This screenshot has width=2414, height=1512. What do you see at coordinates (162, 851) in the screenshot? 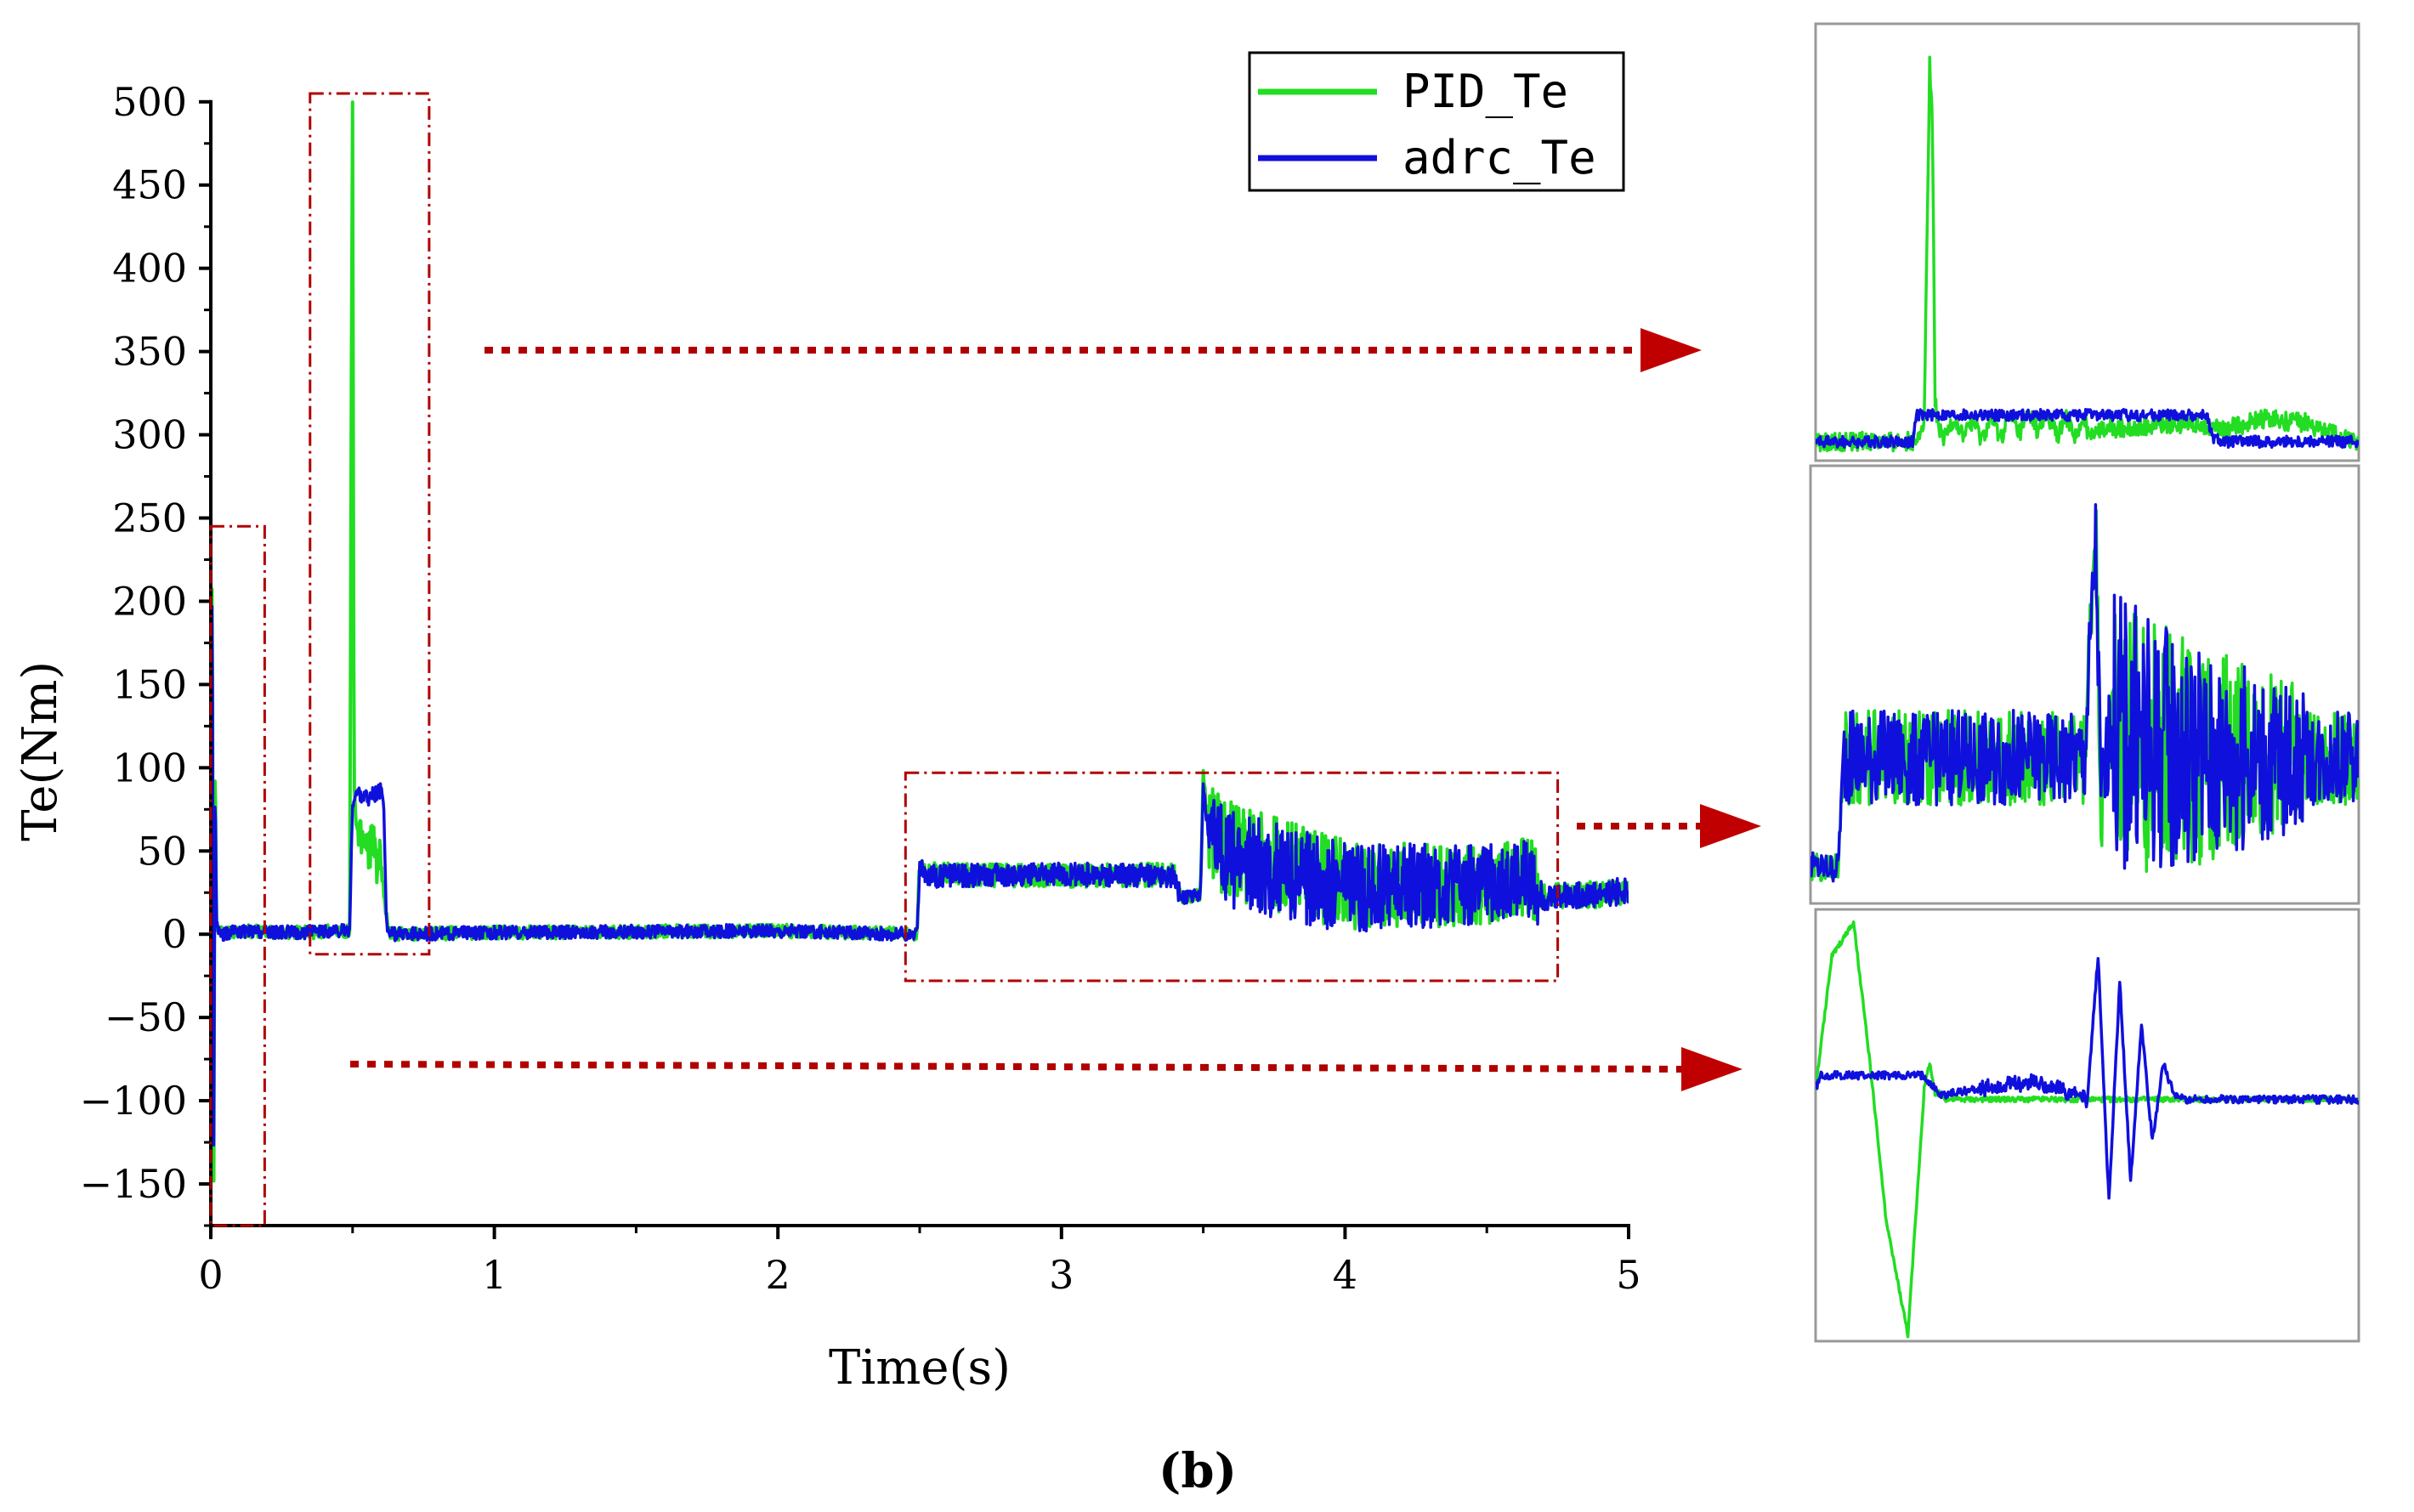
I see `y-tick-label: 50` at bounding box center [162, 851].